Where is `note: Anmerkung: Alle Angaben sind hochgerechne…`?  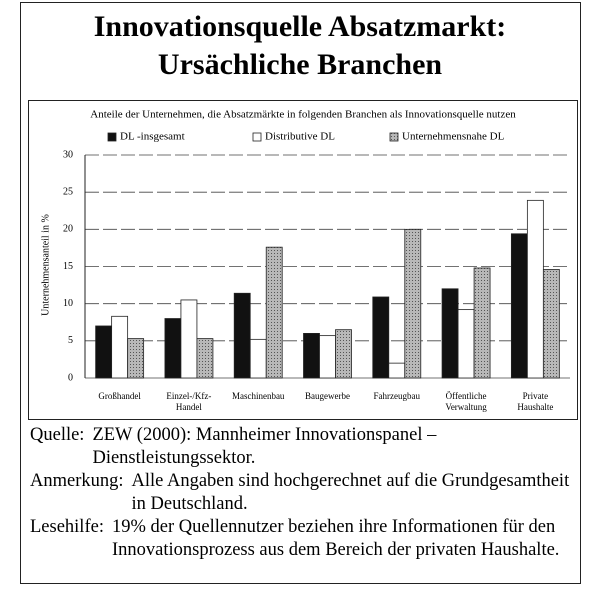 note: Anmerkung: Alle Angaben sind hochgerechne… is located at coordinates (302, 493).